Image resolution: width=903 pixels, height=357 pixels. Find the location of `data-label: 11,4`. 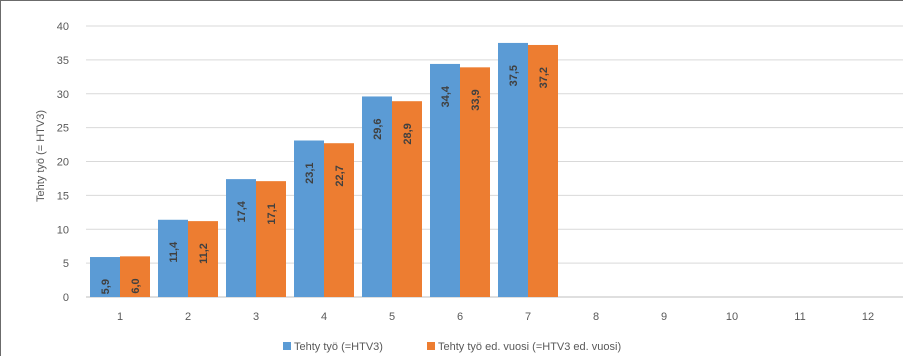

data-label: 11,4 is located at coordinates (174, 252).